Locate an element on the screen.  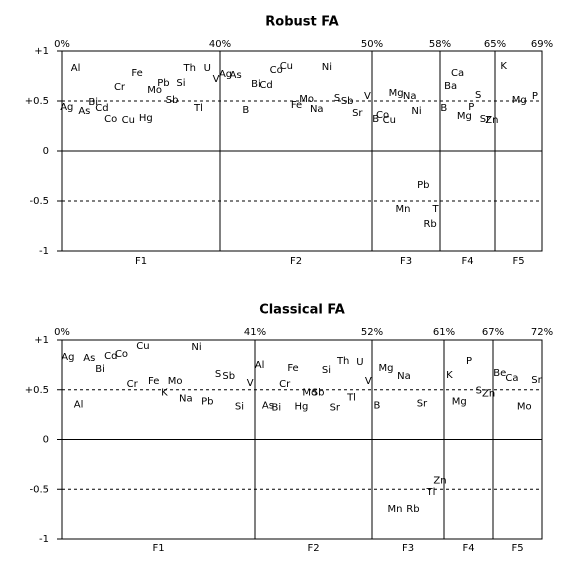
variance-label: 61% is located at coordinates (444, 332).